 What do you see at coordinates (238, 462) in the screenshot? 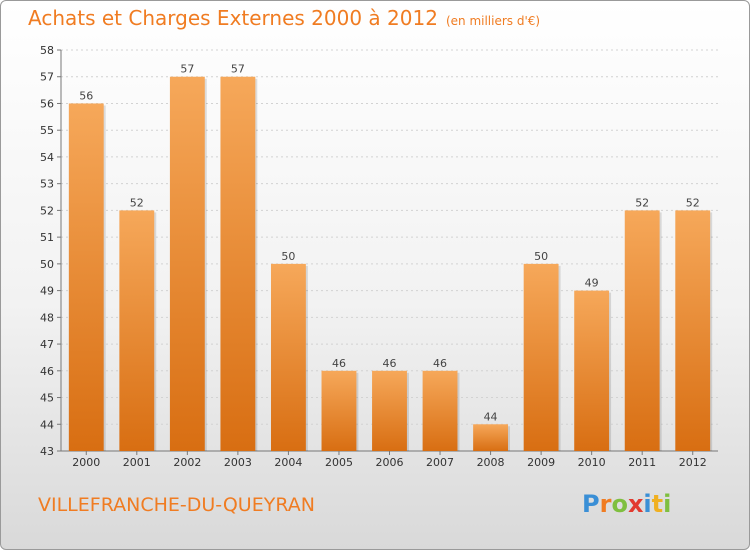
I see `x-tick-label: 2003` at bounding box center [238, 462].